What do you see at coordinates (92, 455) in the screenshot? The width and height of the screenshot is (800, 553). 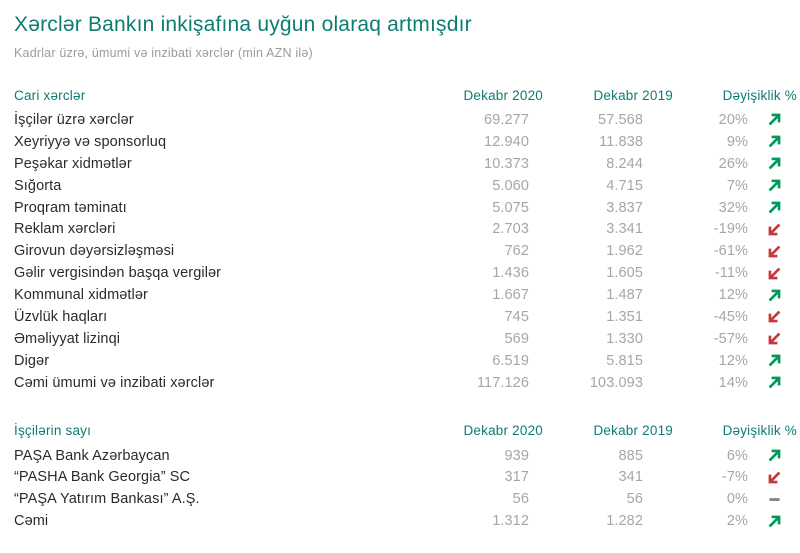 I see `row-label: PAŞA Bank Azərbaycan` at bounding box center [92, 455].